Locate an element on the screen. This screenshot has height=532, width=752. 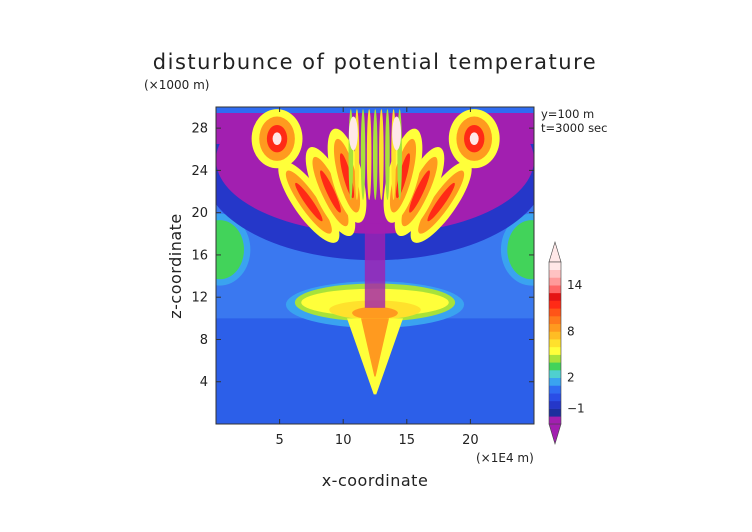
x-unit-label: (×1E4 m) is located at coordinates (505, 458).